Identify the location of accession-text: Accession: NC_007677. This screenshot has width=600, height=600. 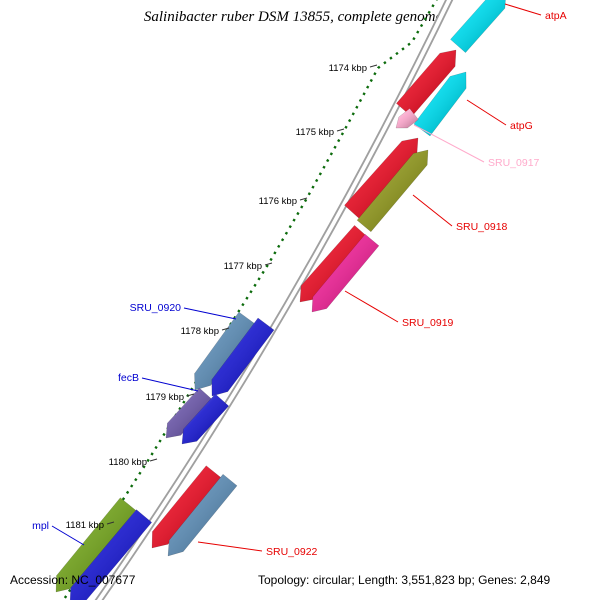
(73, 580).